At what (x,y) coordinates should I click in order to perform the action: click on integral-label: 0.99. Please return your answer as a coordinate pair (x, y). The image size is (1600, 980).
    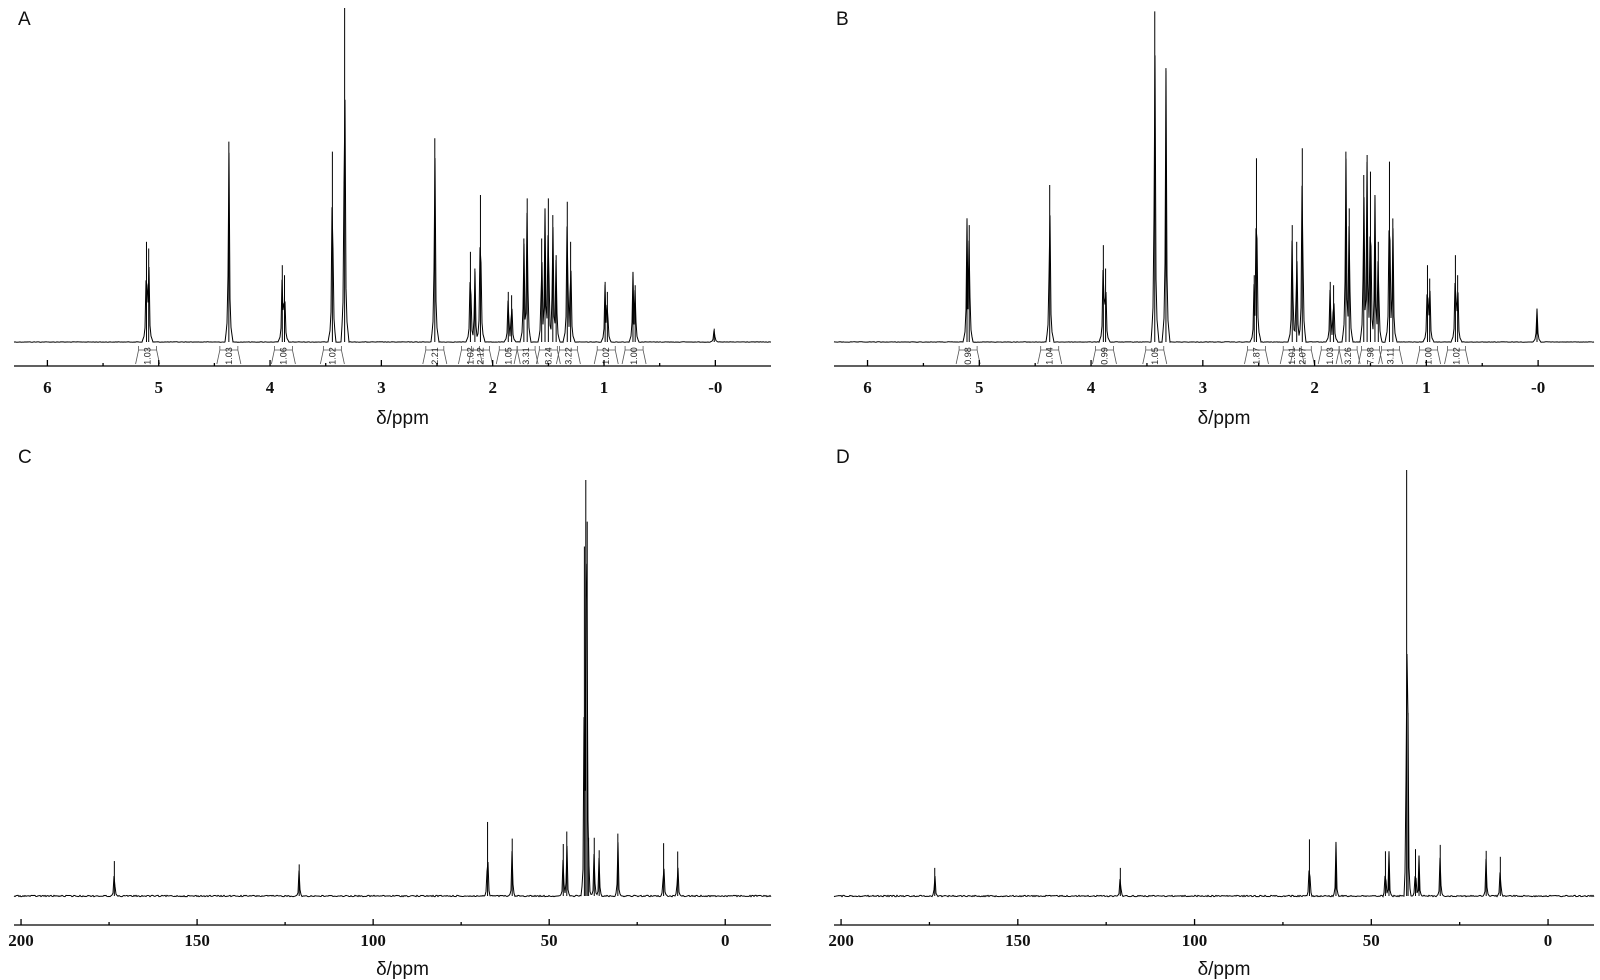
    Looking at the image, I should click on (1104, 356).